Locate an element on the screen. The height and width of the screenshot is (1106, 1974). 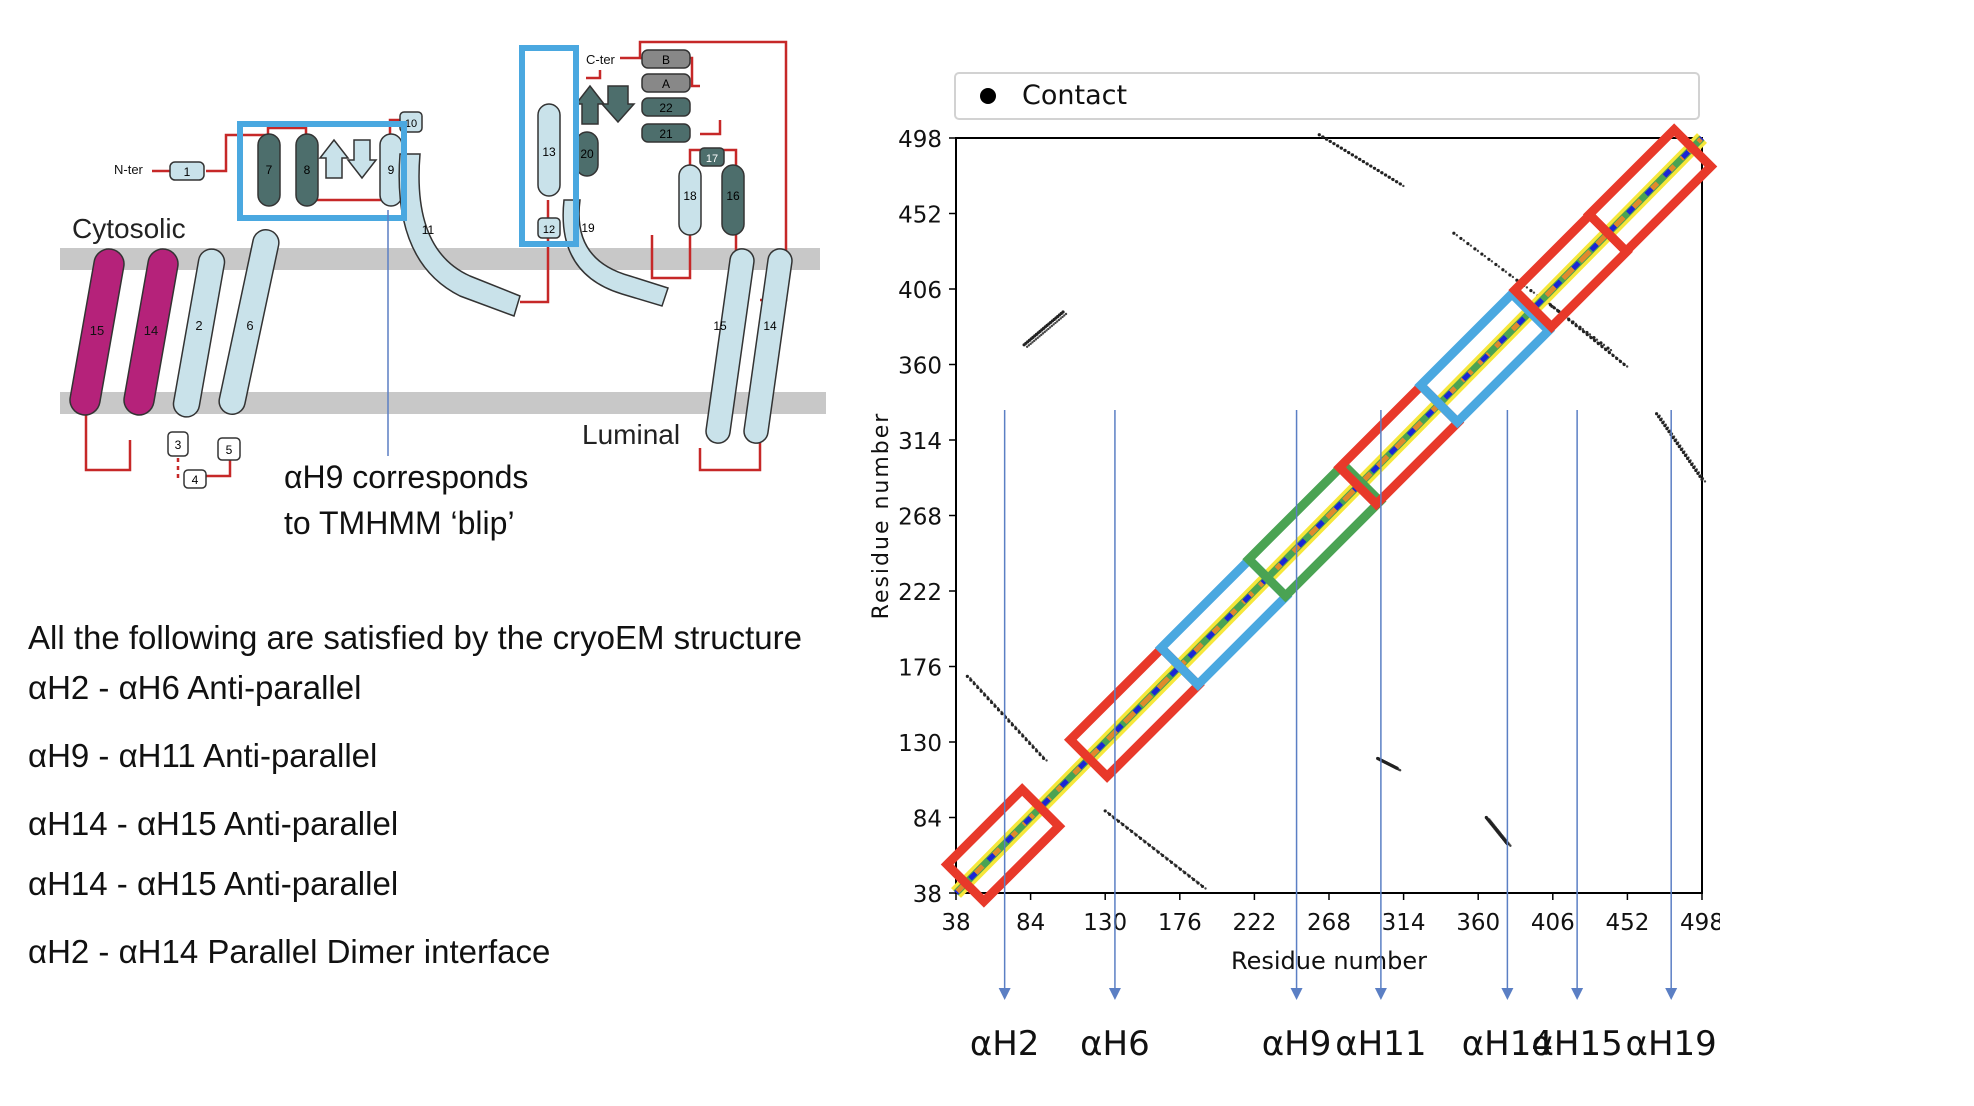
helix-9-label: 9 is located at coordinates (391, 170).